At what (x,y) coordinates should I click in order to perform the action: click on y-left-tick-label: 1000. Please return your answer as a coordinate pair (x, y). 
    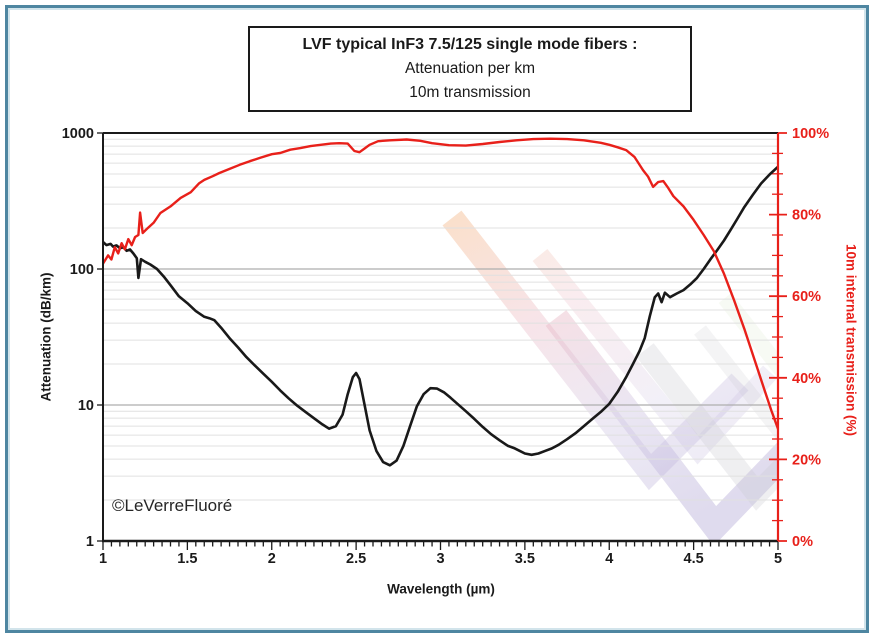
    Looking at the image, I should click on (78, 134).